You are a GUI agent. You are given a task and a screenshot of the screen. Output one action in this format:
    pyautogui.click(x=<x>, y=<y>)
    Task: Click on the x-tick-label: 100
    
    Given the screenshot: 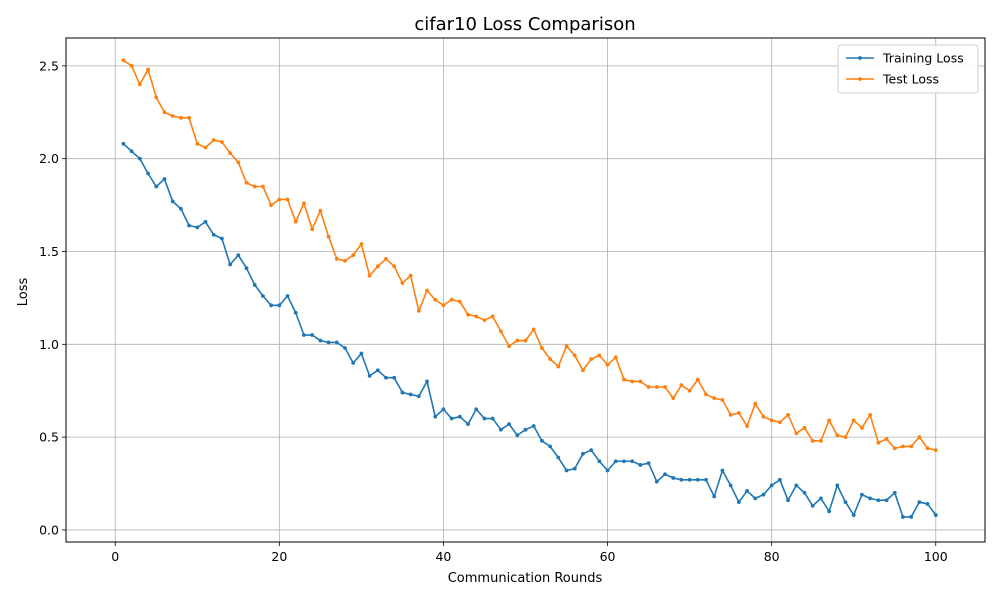 What is the action you would take?
    pyautogui.click(x=936, y=556)
    